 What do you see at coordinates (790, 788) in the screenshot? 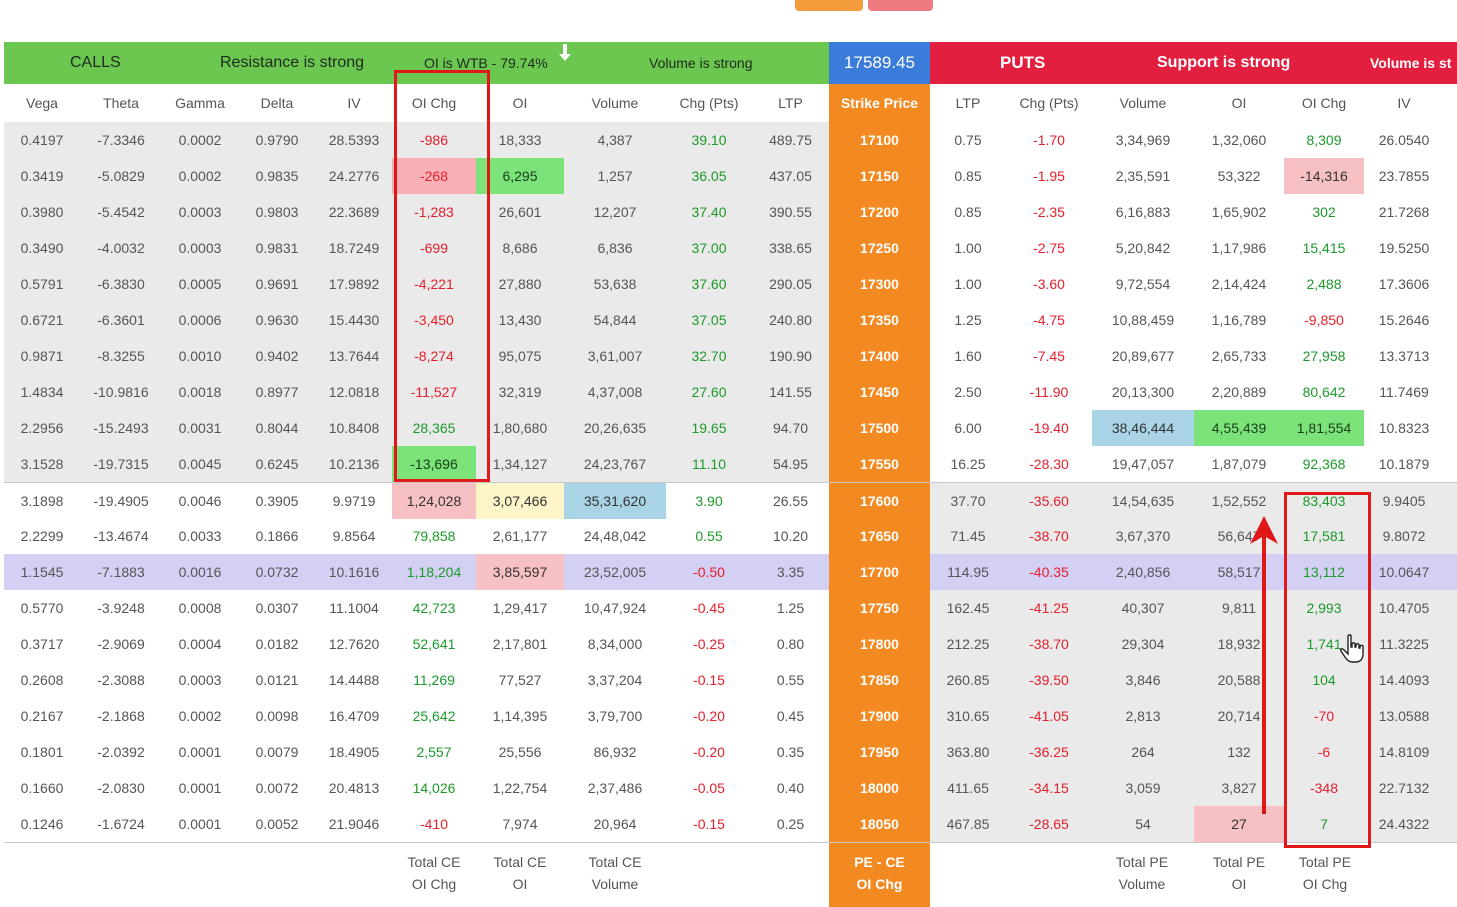
I see `cell-ltp: 0.40` at bounding box center [790, 788].